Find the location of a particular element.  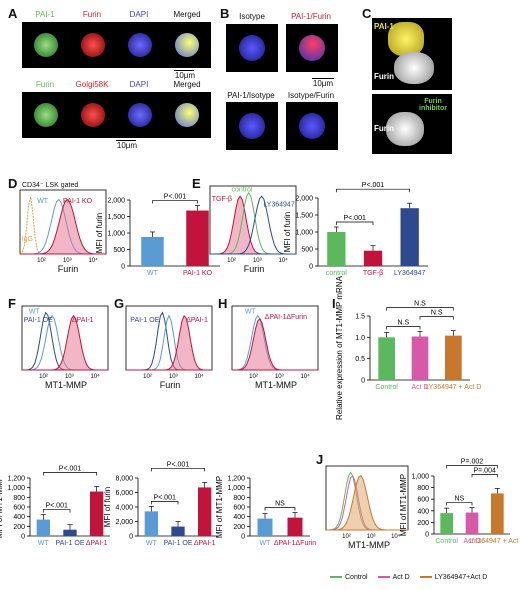

pai1-isotype-image is located at coordinates (252, 126).